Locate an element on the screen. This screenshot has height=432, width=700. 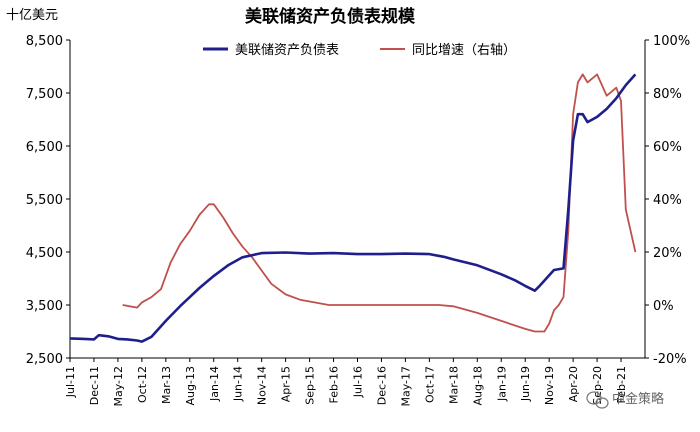
x-tick-label: May-12 is located at coordinates (118, 386).